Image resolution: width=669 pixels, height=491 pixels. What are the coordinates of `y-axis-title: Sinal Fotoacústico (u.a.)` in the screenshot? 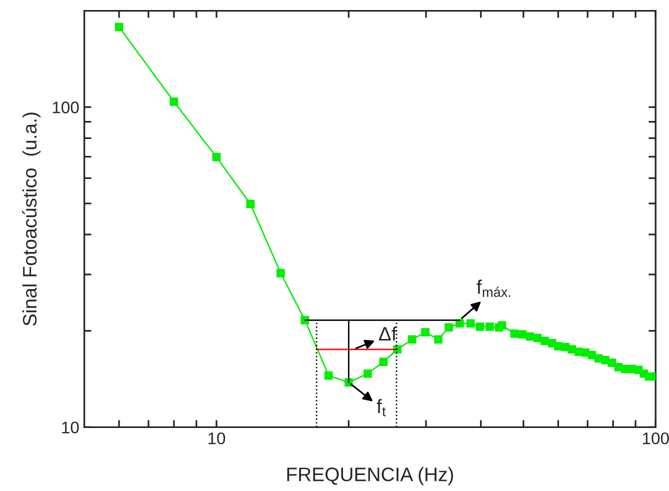 It's located at (31, 219).